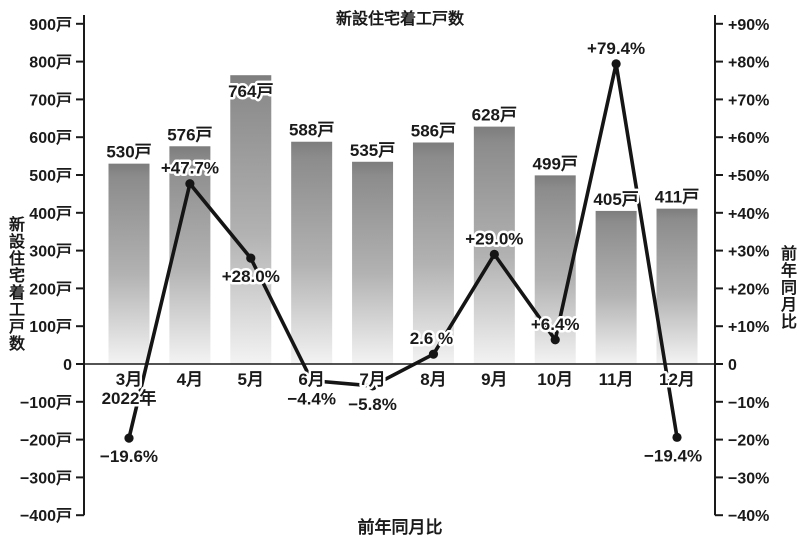 This screenshot has height=542, width=800. I want to click on line-point-3月, so click(129, 438).